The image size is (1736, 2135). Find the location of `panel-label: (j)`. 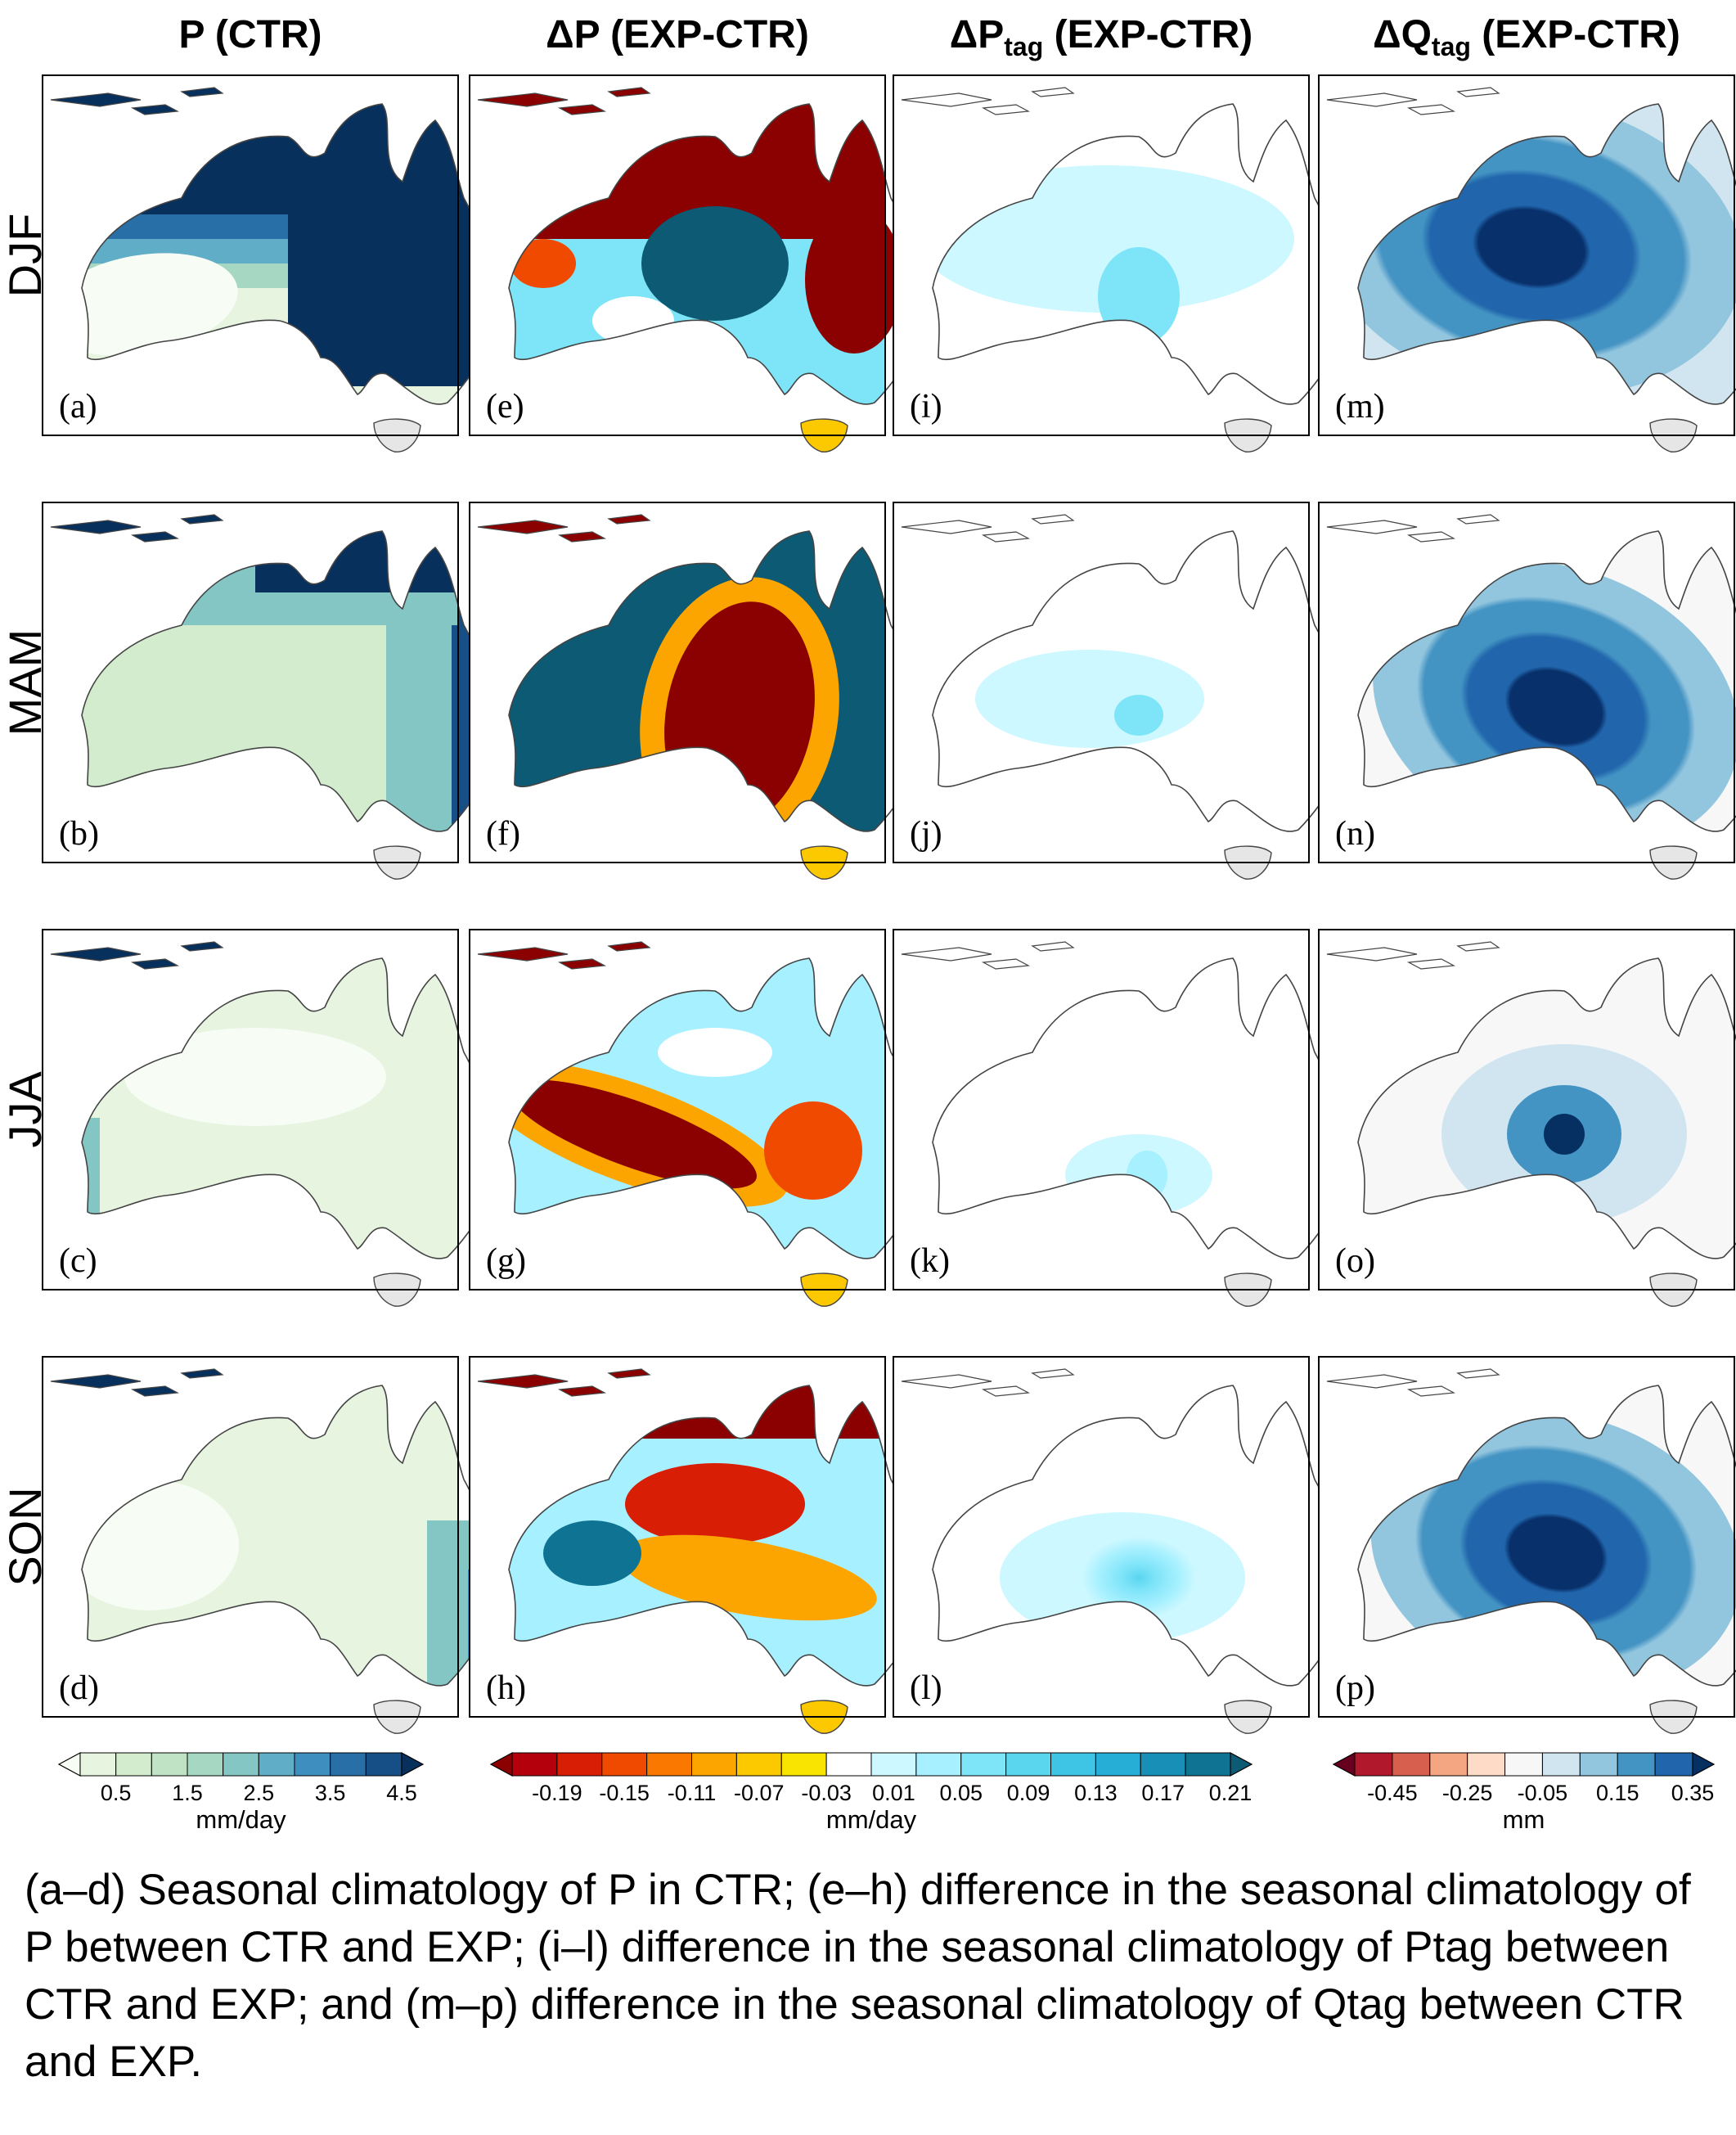

panel-label: (j) is located at coordinates (926, 834).